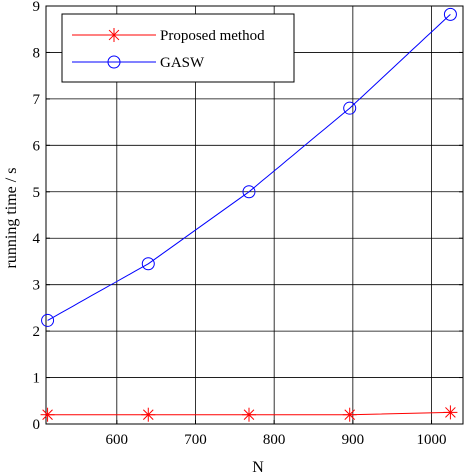 Image resolution: width=474 pixels, height=474 pixels. I want to click on x-tick-label: 700, so click(195, 440).